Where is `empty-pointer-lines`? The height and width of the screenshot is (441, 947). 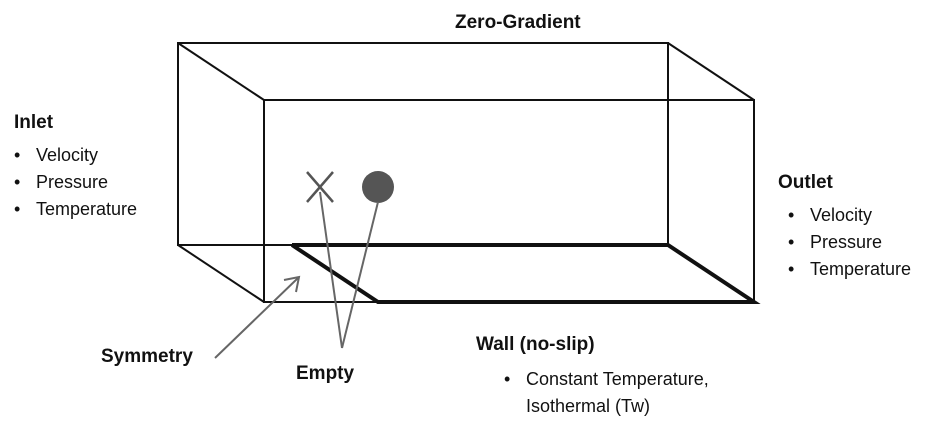 empty-pointer-lines is located at coordinates (349, 270).